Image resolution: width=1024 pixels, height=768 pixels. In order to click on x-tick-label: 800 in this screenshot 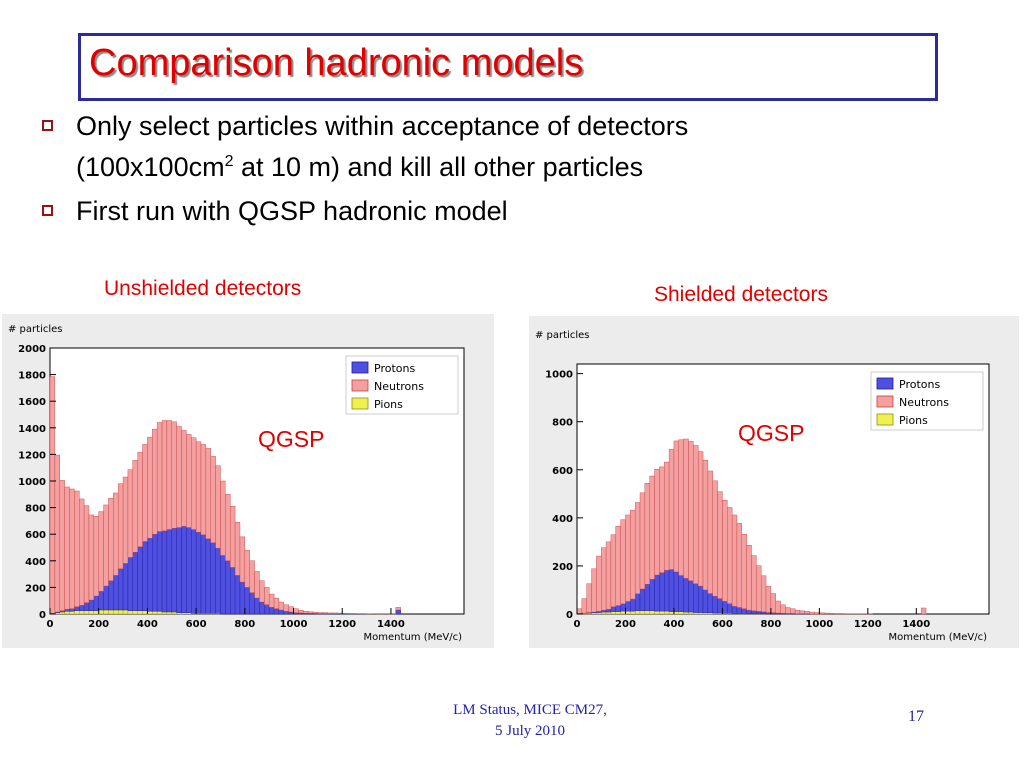, I will do `click(770, 624)`.